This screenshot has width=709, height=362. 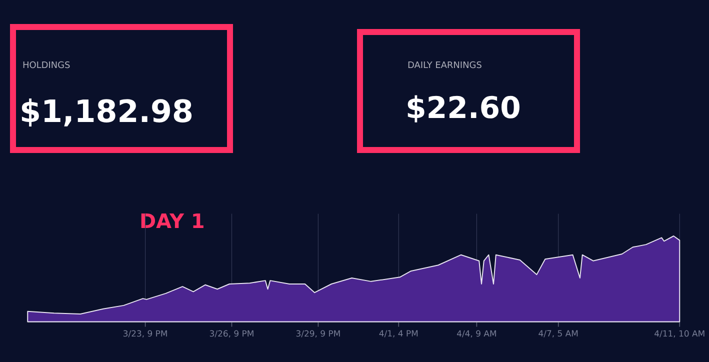 What do you see at coordinates (464, 108) in the screenshot?
I see `text: $22.60` at bounding box center [464, 108].